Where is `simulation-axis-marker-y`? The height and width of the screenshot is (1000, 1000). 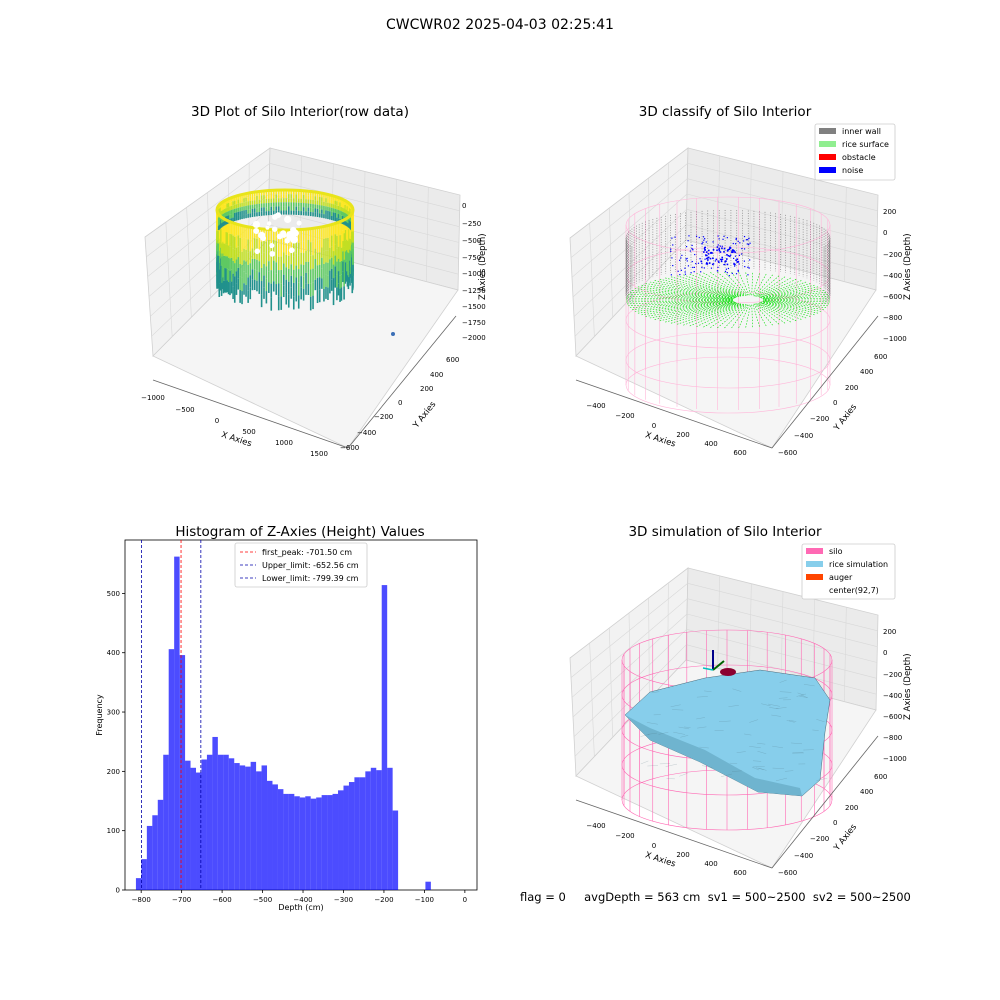 simulation-axis-marker-y is located at coordinates (718, 665).